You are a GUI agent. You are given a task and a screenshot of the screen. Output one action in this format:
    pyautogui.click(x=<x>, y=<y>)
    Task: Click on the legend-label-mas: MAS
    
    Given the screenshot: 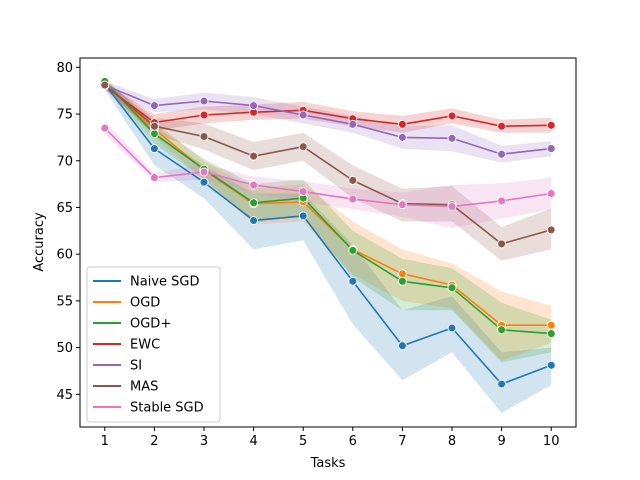 What is the action you would take?
    pyautogui.click(x=144, y=387)
    